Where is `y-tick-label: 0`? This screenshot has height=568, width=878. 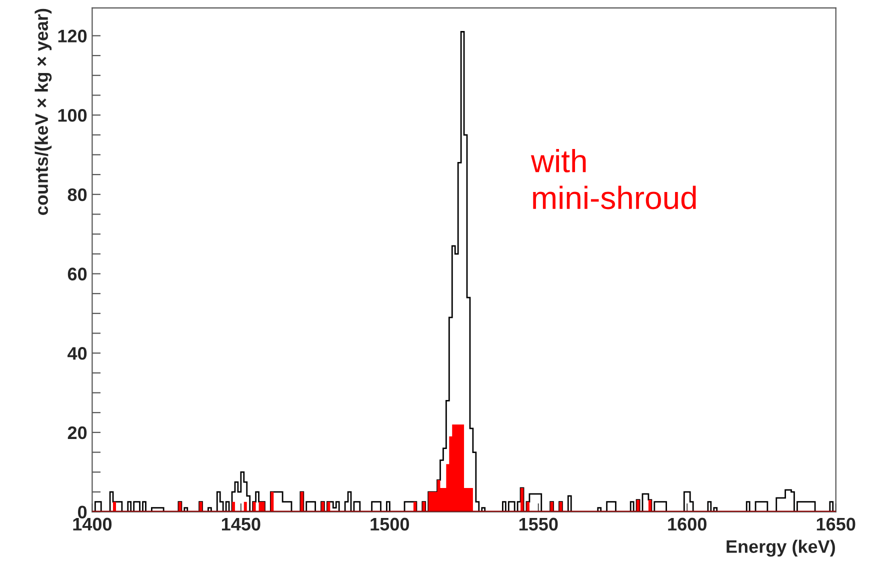 y-tick-label: 0 is located at coordinates (82, 512).